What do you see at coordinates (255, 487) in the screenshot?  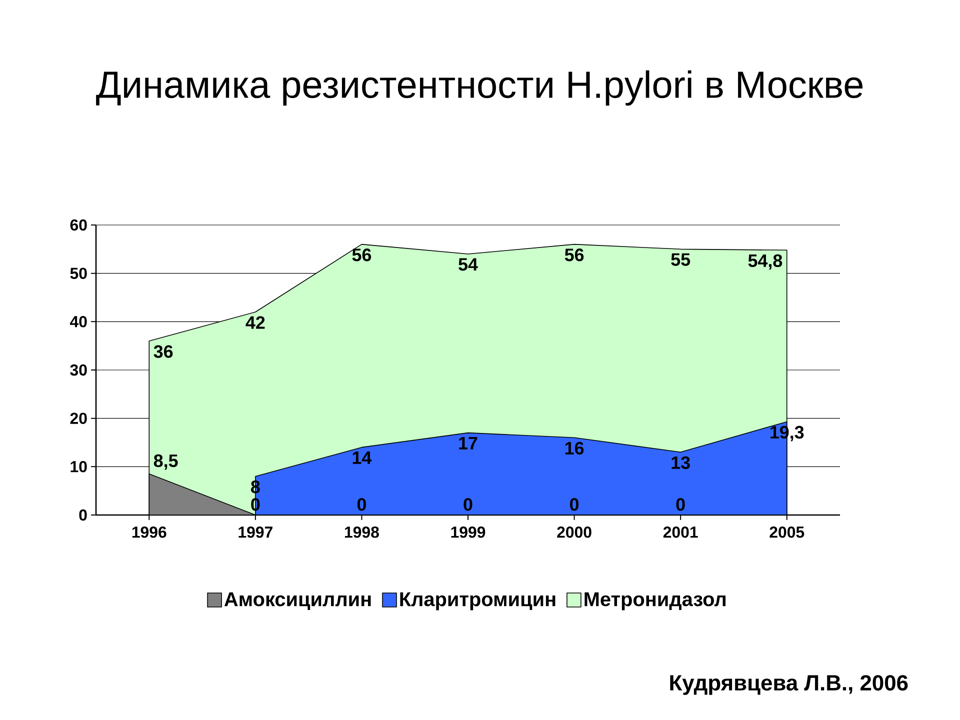 I see `data-label: 8` at bounding box center [255, 487].